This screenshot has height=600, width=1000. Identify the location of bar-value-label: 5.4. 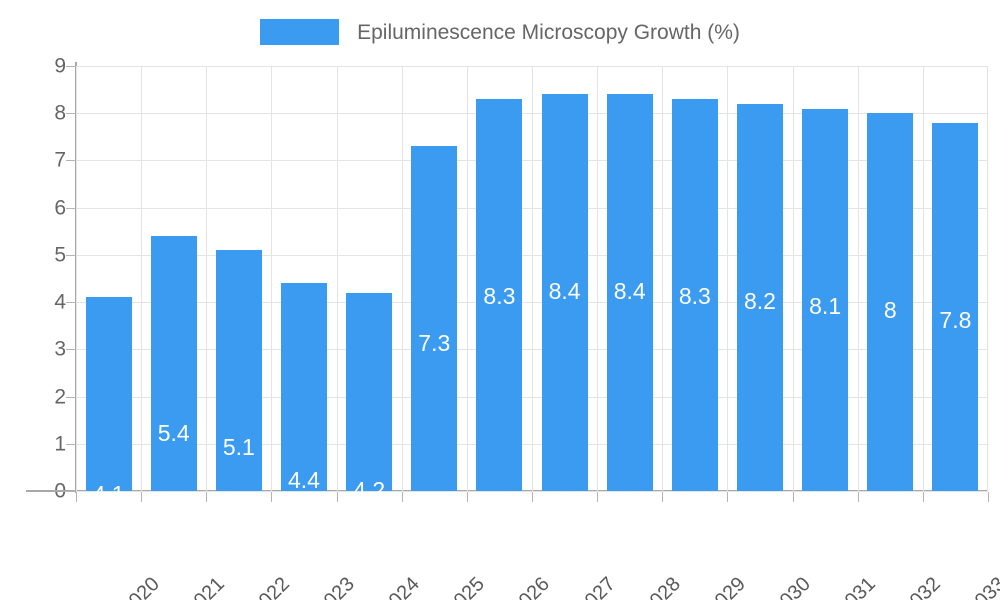
(173, 433).